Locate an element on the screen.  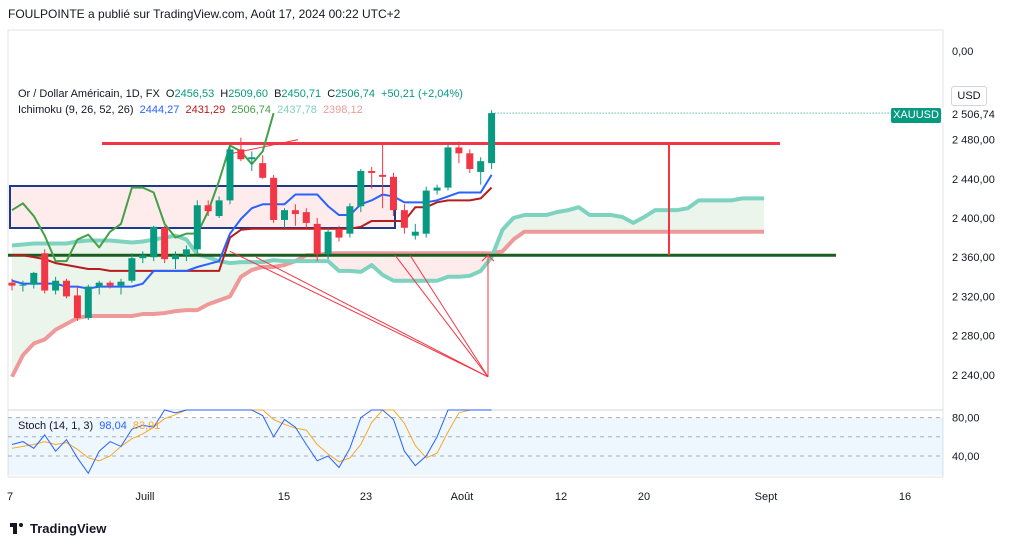
ichimoku-kijun-line is located at coordinates (252, 229).